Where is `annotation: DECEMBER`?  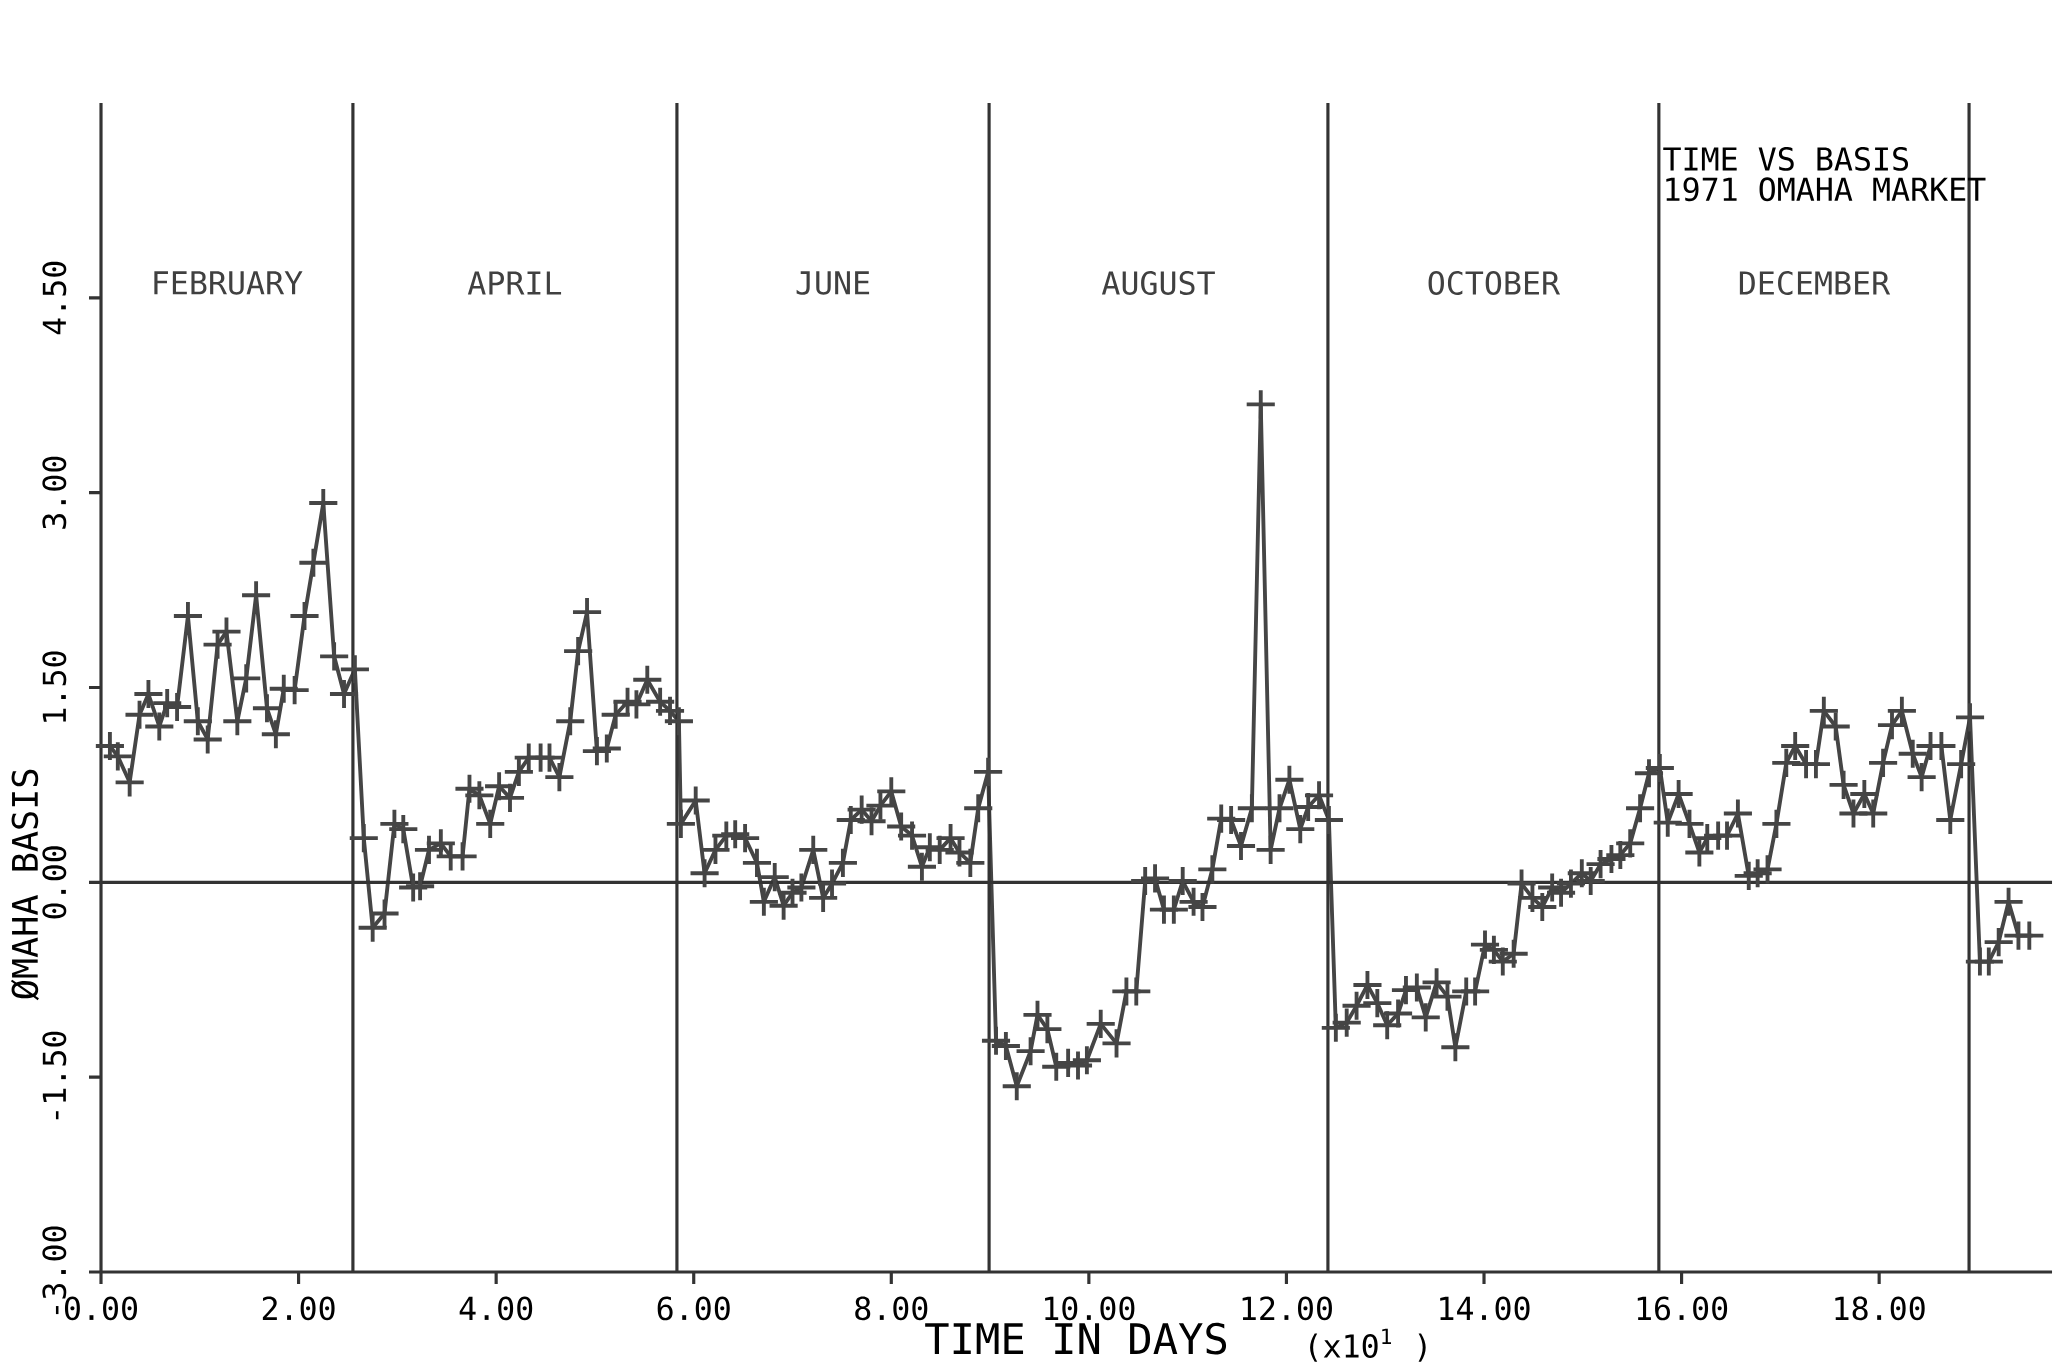 annotation: DECEMBER is located at coordinates (1815, 283).